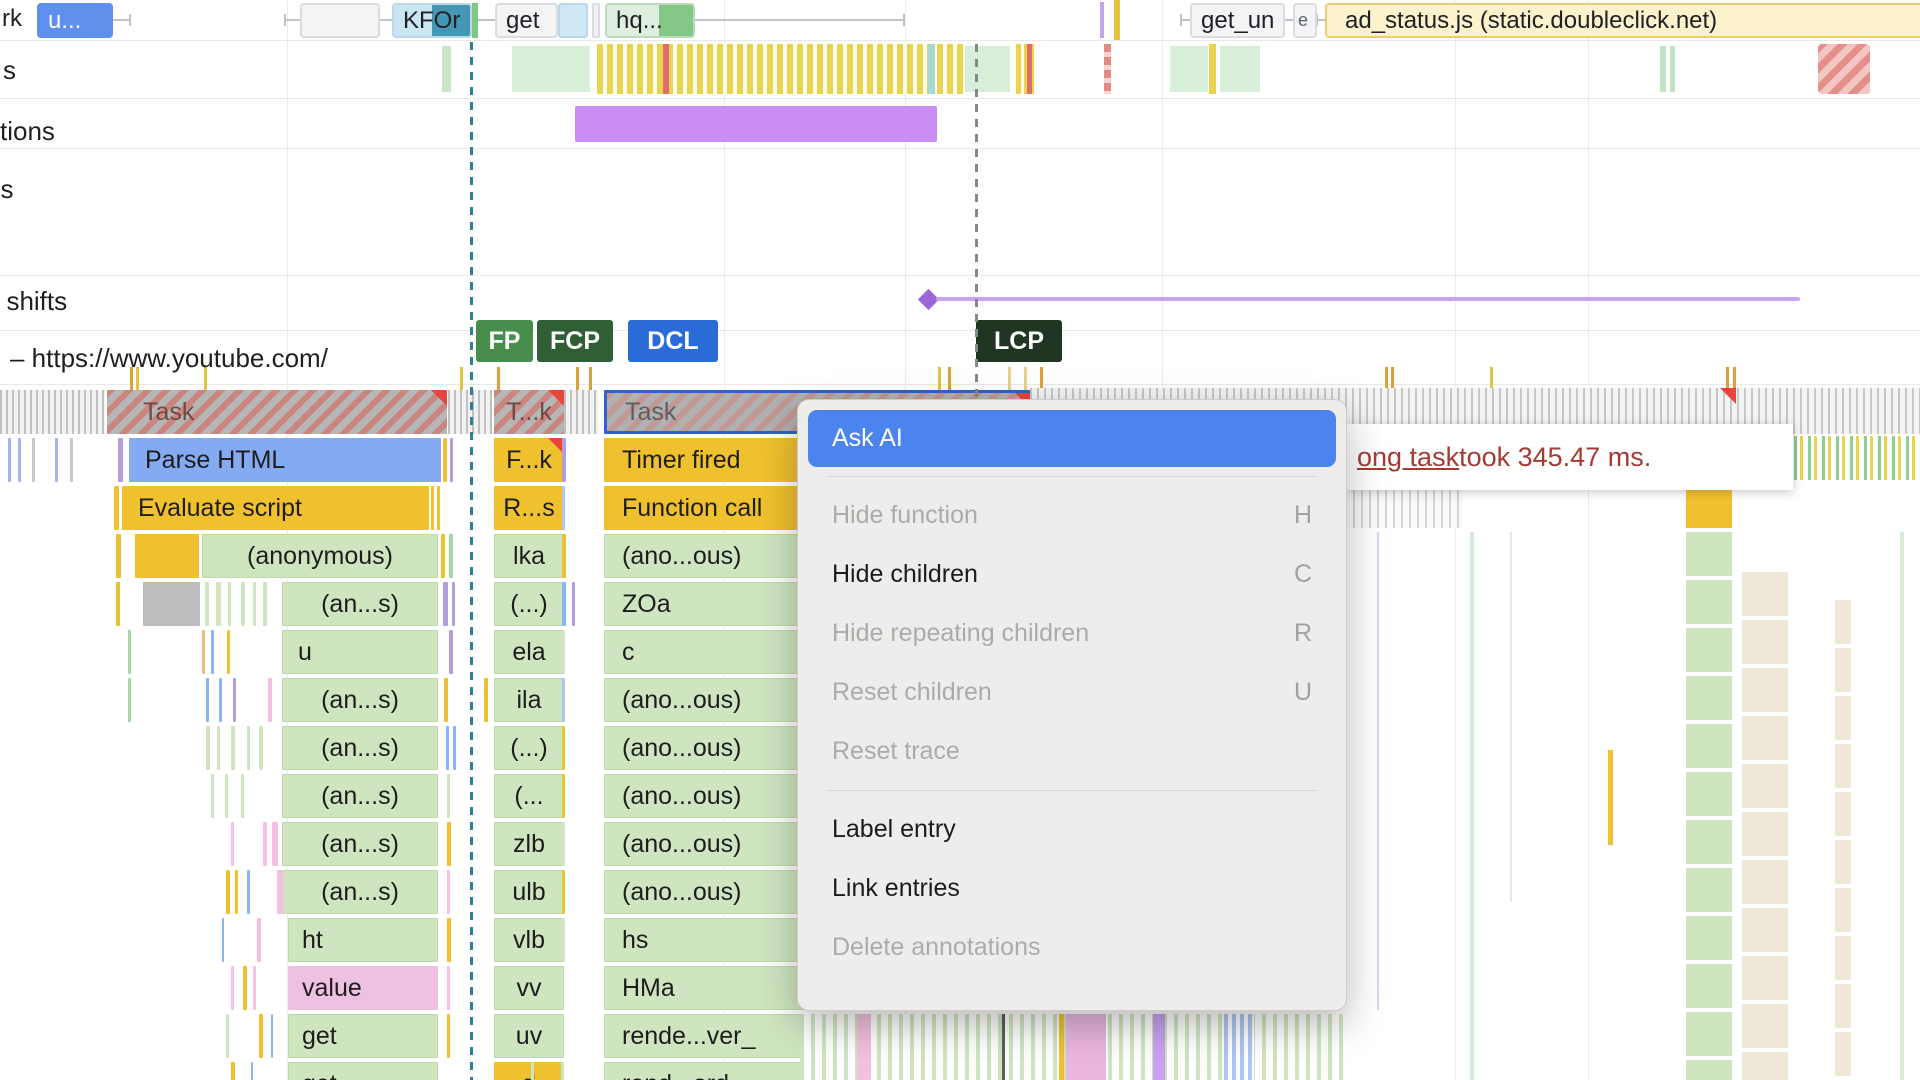  What do you see at coordinates (277, 412) in the screenshot?
I see `flame-entry: Task` at bounding box center [277, 412].